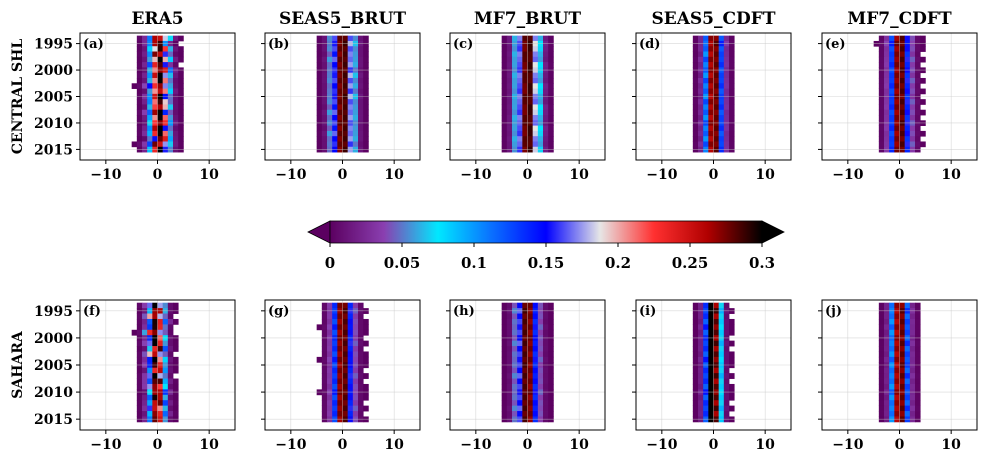 This screenshot has height=453, width=985. I want to click on y-tick-label: 2015, so click(53, 150).